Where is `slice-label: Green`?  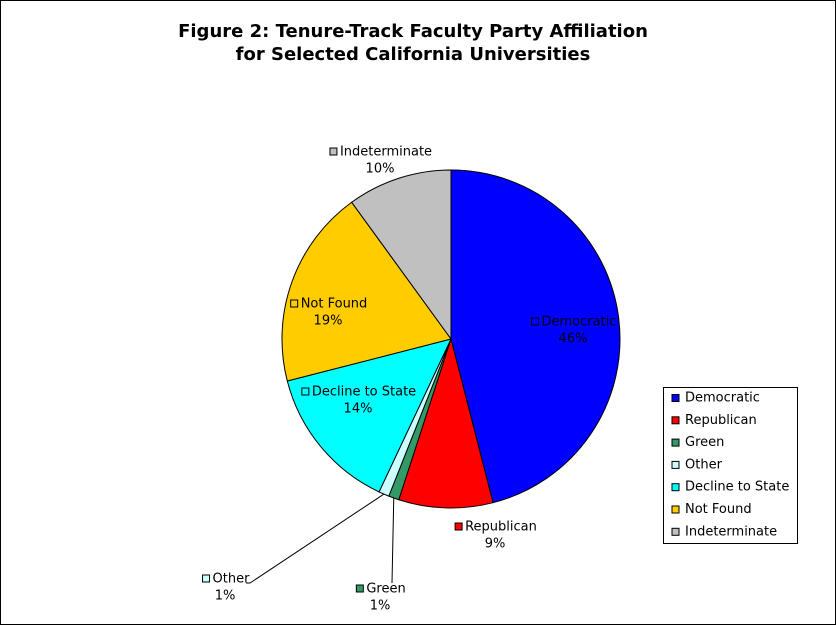
slice-label: Green is located at coordinates (385, 589).